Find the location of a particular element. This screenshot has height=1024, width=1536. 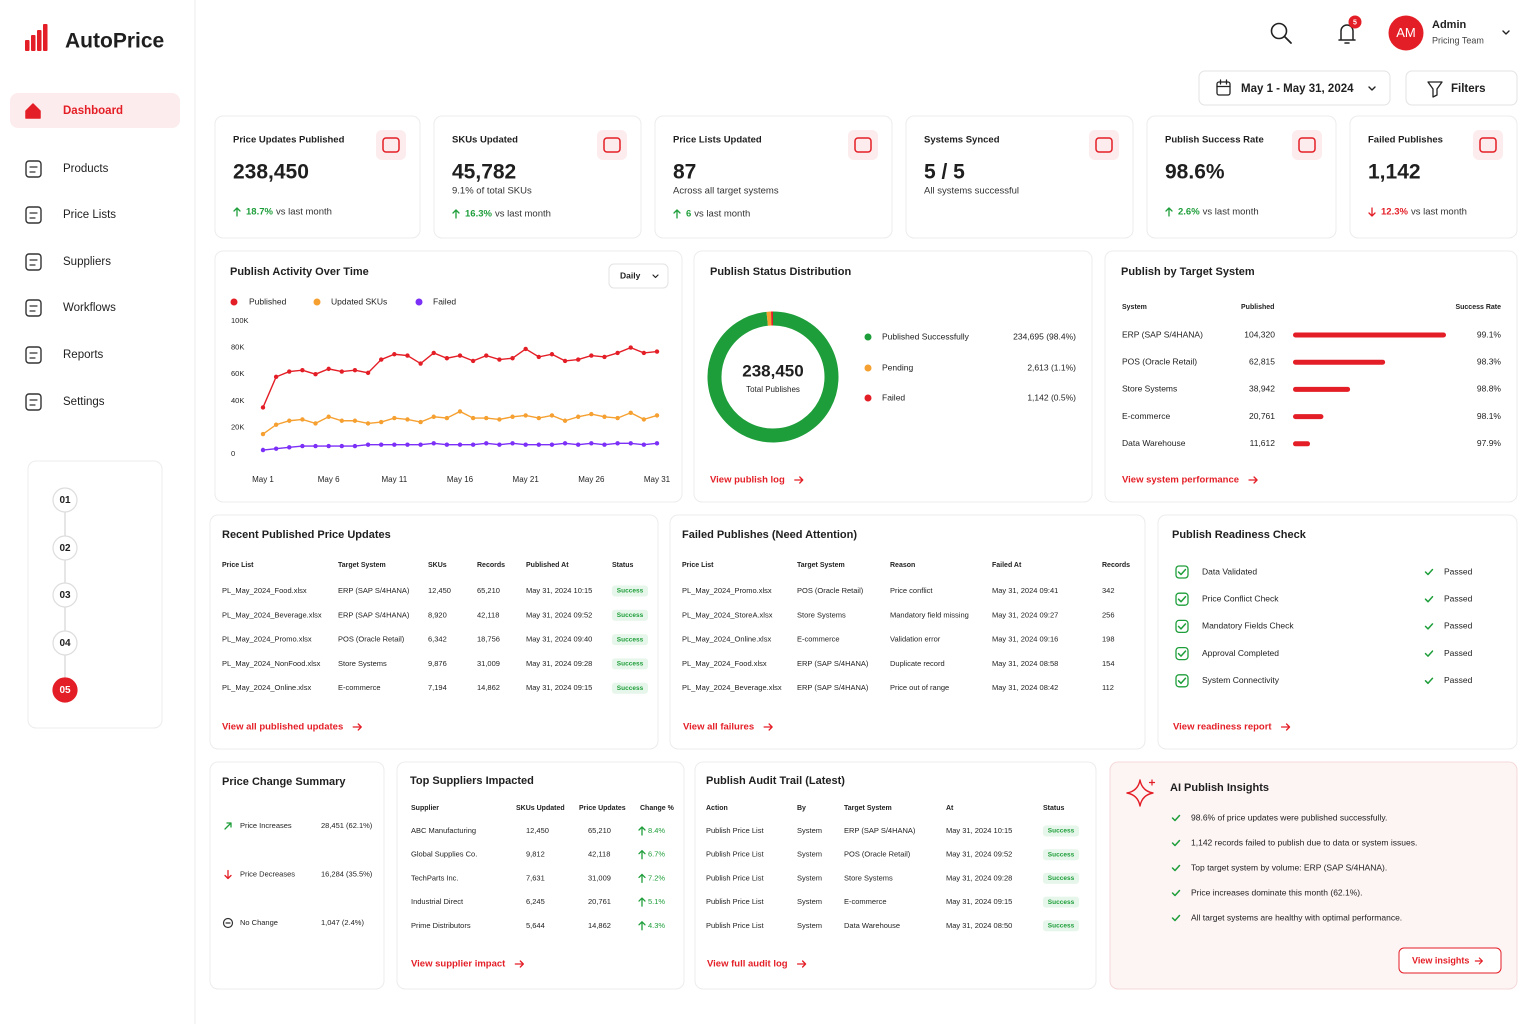

link: View readiness report is located at coordinates (1222, 727).